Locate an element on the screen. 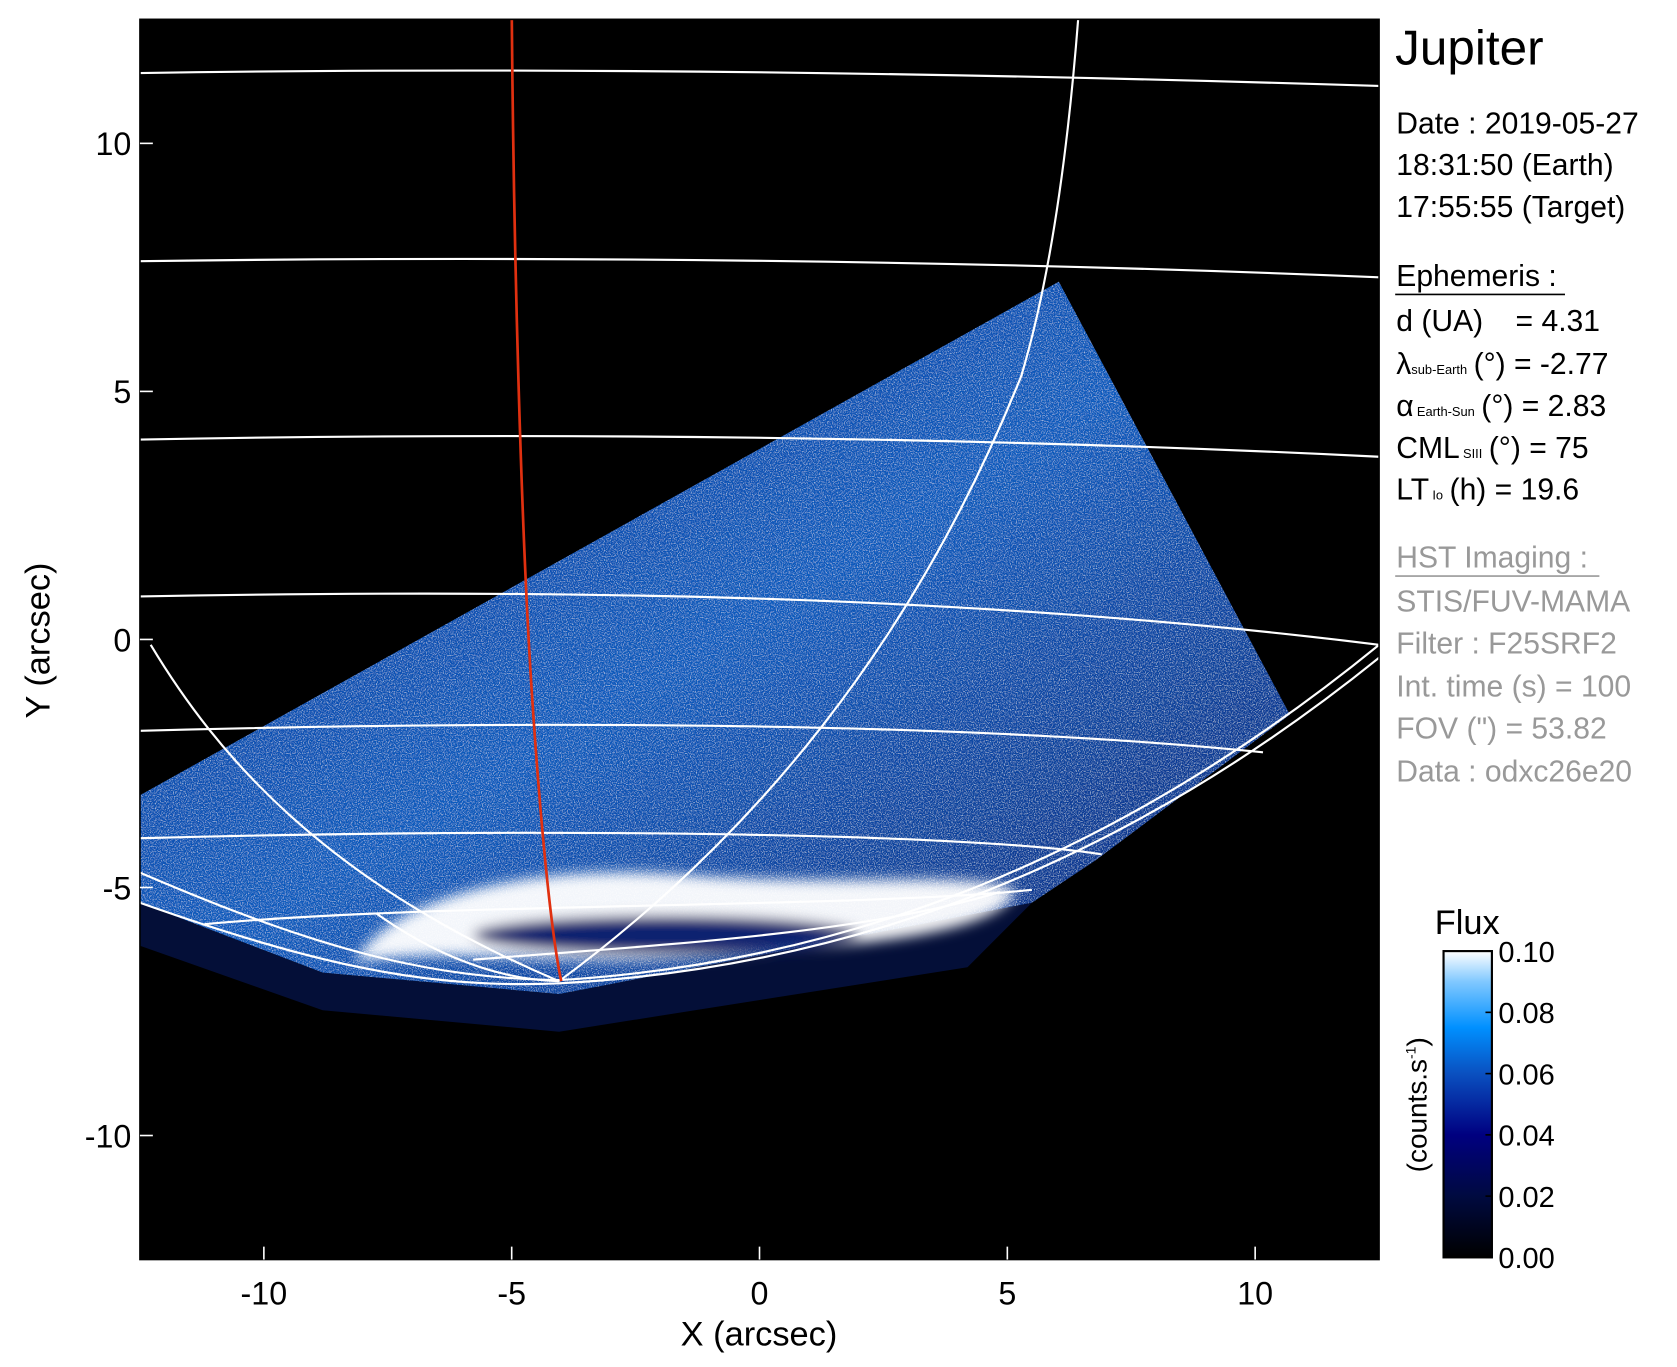 The image size is (1677, 1367). y-tick-label: 5 is located at coordinates (122, 392).